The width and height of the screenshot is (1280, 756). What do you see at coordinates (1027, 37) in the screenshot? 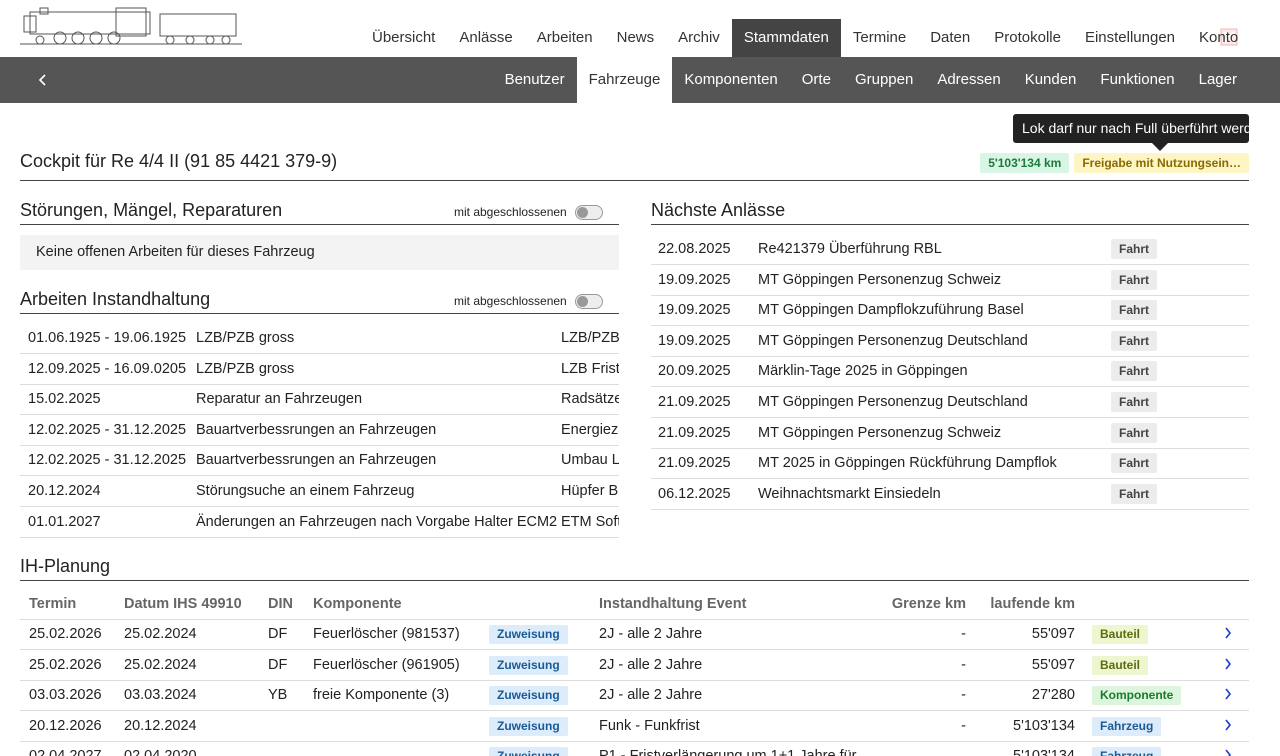
I see `nav-item: Protokolle` at bounding box center [1027, 37].